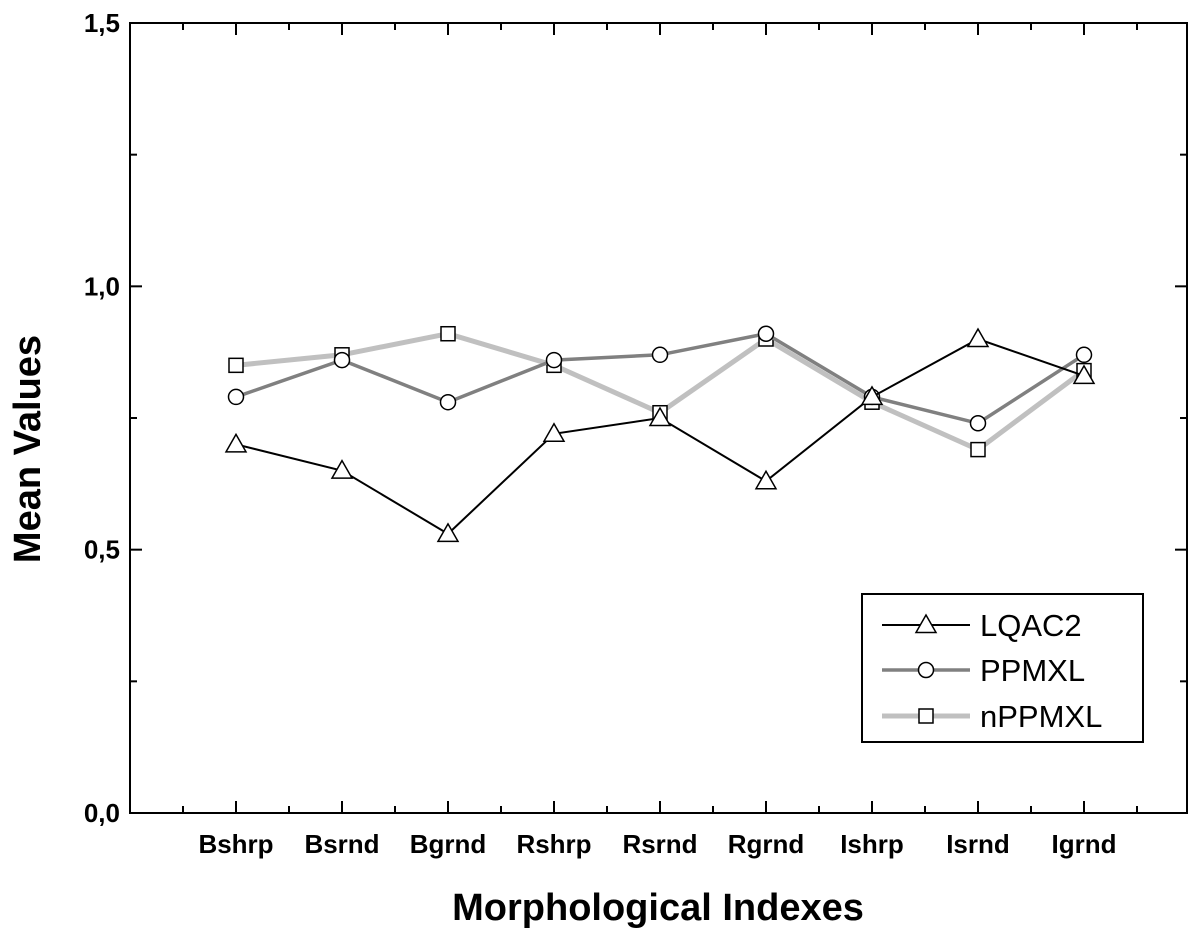 This screenshot has width=1200, height=936. What do you see at coordinates (102, 23) in the screenshot?
I see `y-tick-label: 1,5` at bounding box center [102, 23].